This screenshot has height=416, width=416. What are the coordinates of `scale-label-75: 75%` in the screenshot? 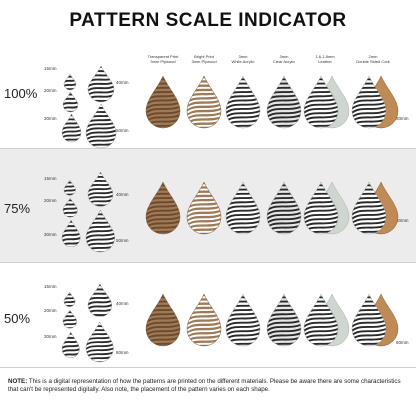 It's located at (17, 208).